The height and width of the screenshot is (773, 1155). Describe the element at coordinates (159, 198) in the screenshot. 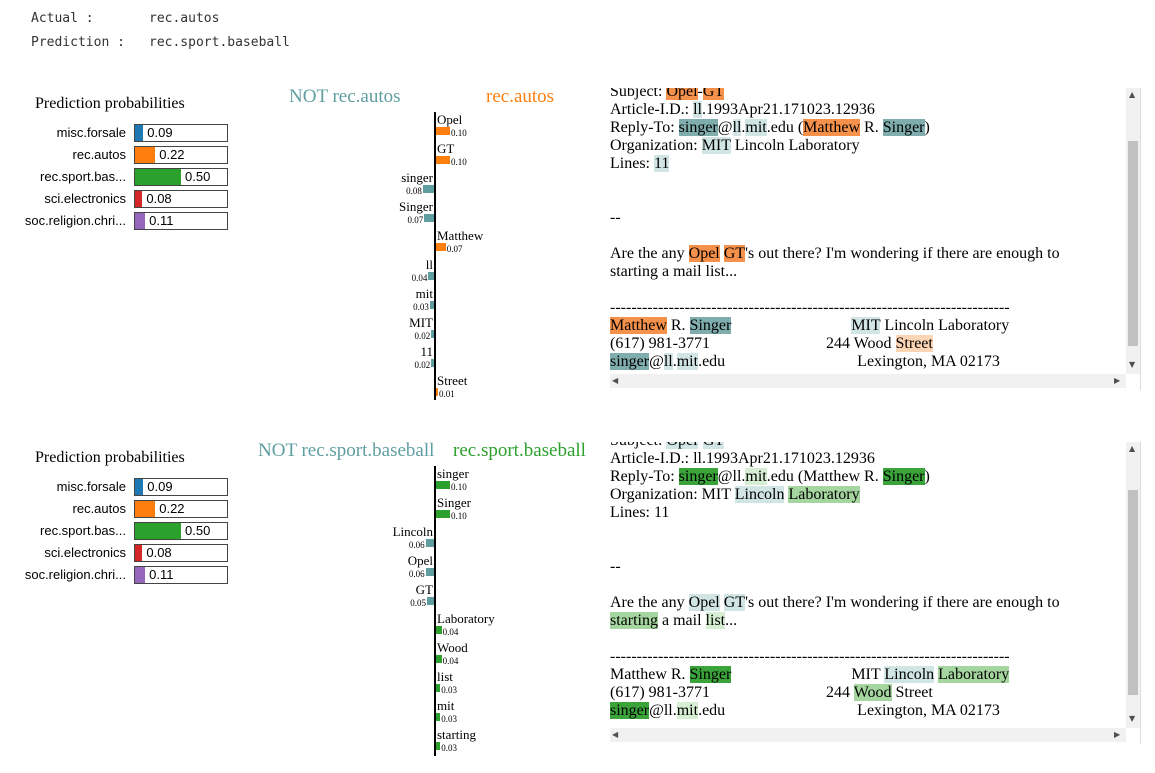

I see `probability-value: 0.08` at that location.